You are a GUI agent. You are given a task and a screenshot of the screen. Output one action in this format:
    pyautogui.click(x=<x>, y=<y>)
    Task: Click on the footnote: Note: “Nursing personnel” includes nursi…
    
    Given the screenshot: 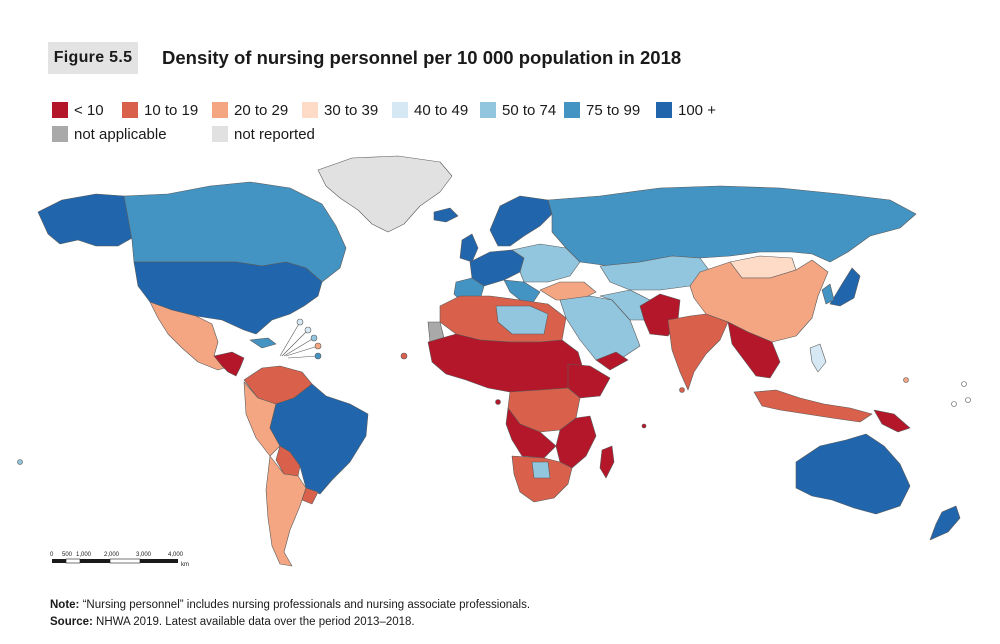 What is the action you would take?
    pyautogui.click(x=290, y=614)
    